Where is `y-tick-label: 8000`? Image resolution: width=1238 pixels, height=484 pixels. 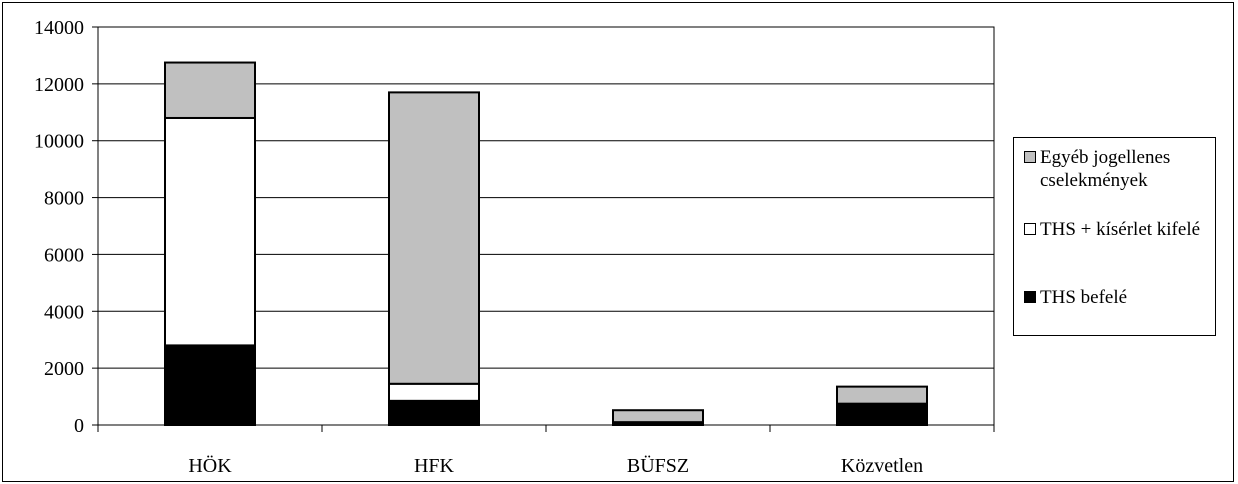 y-tick-label: 8000 is located at coordinates (64, 199).